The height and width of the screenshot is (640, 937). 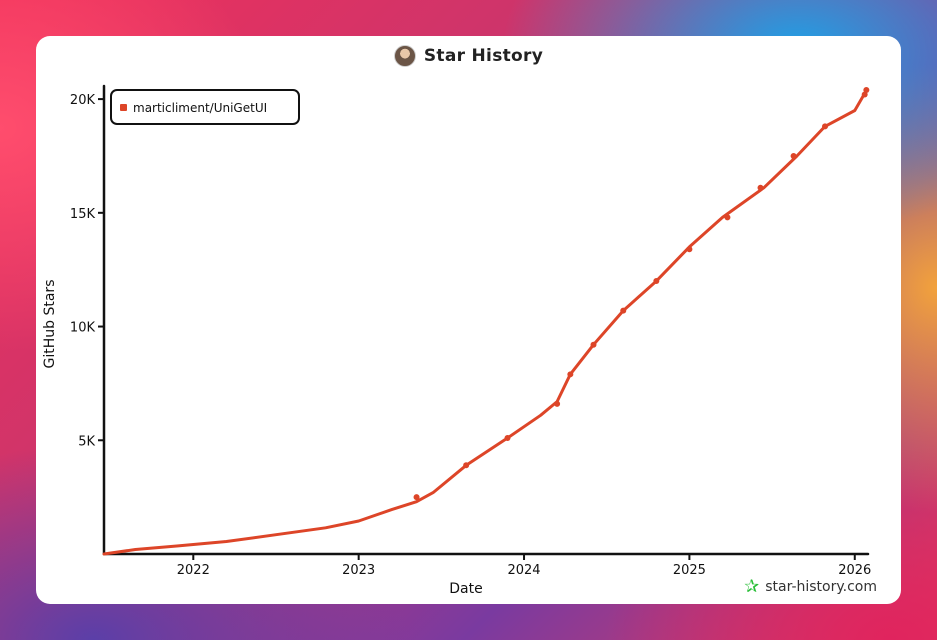 I want to click on watermark-text: star-history.com, so click(x=821, y=587).